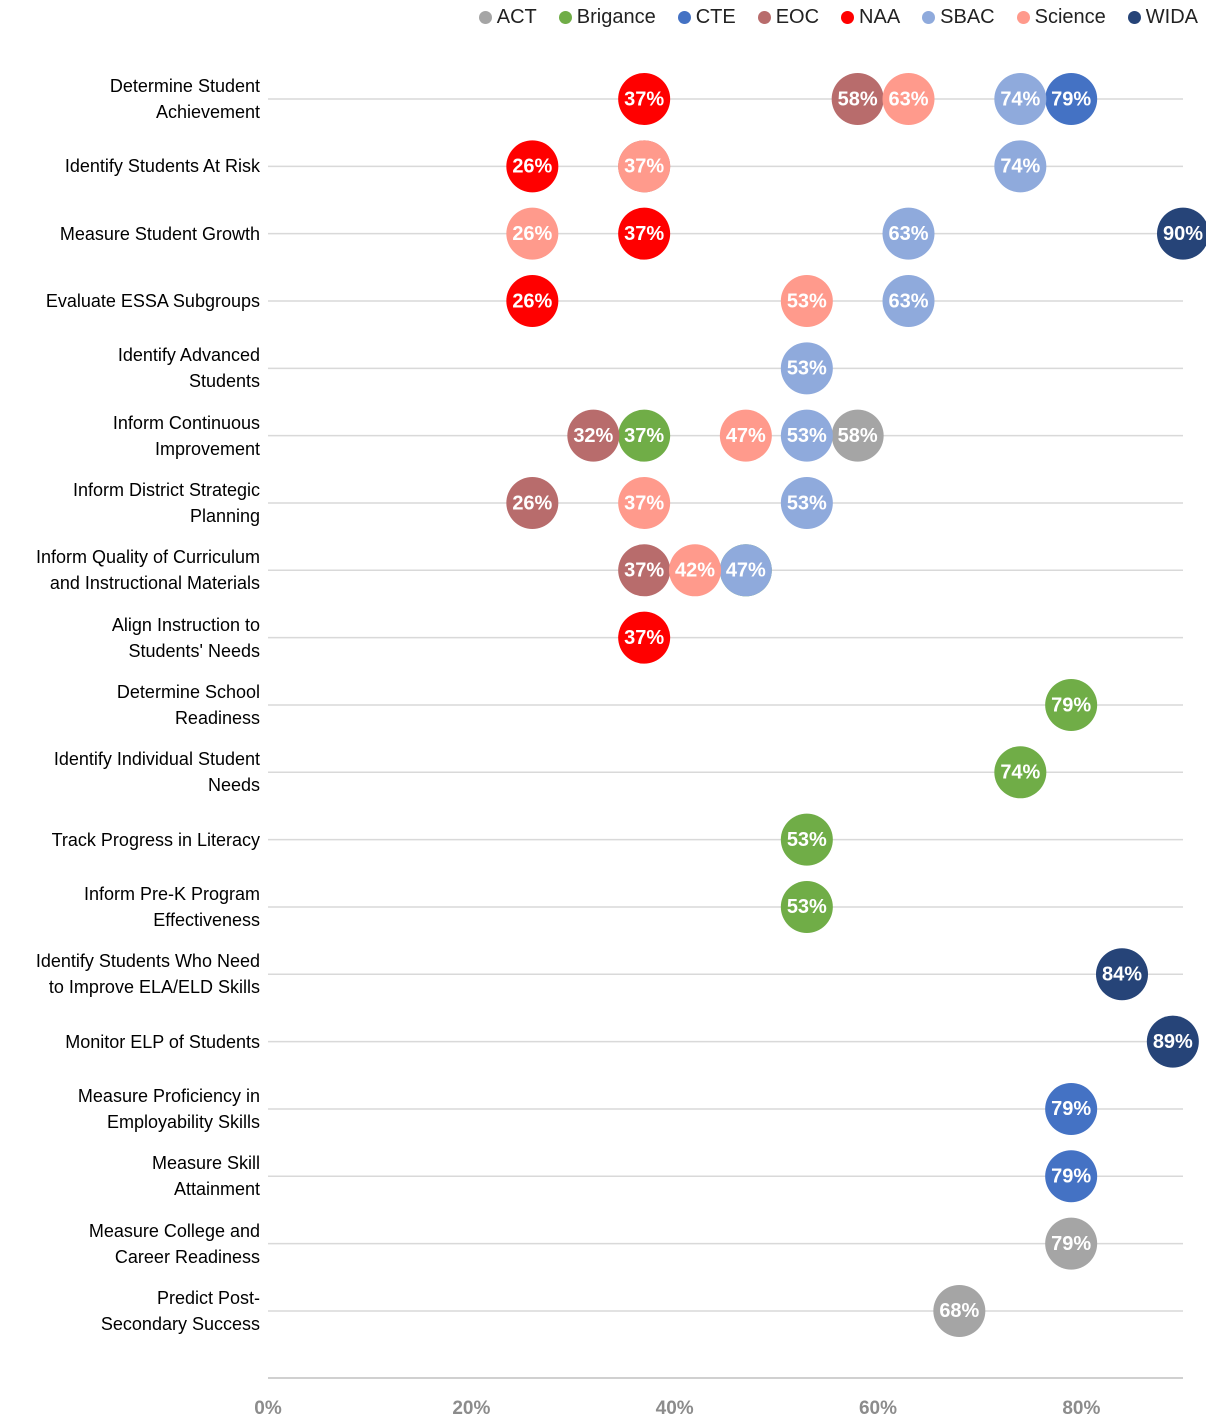  I want to click on data-label: 84%, so click(1122, 975).